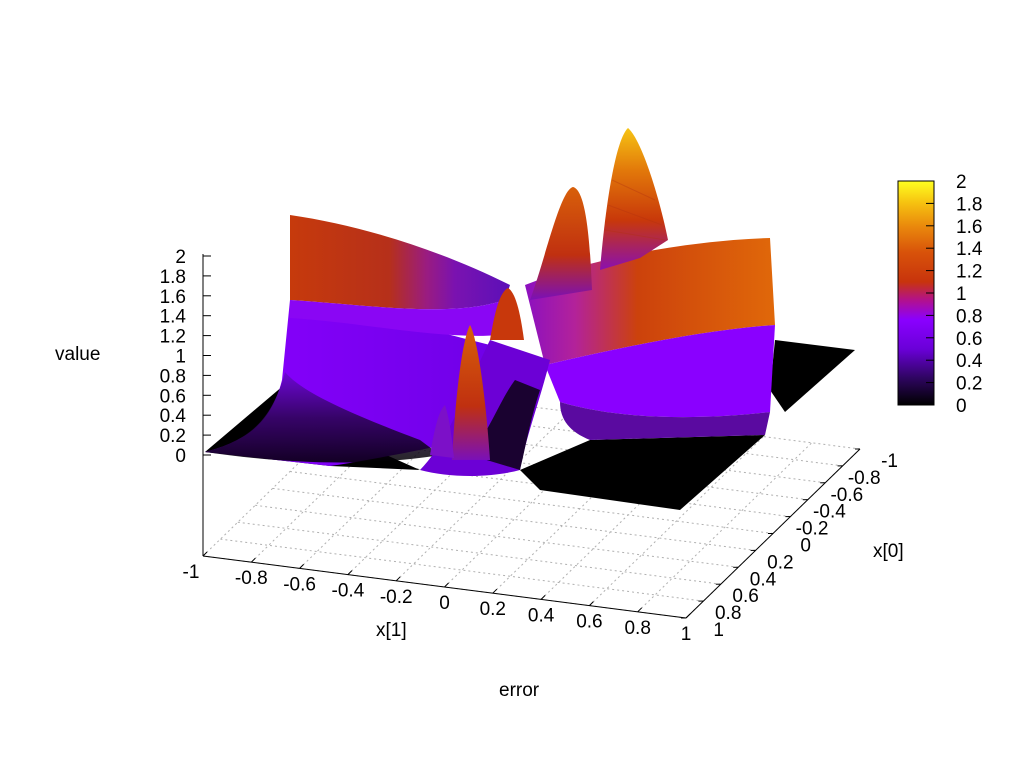 Image resolution: width=1024 pixels, height=768 pixels. I want to click on surface-peak-tall, so click(634, 199).